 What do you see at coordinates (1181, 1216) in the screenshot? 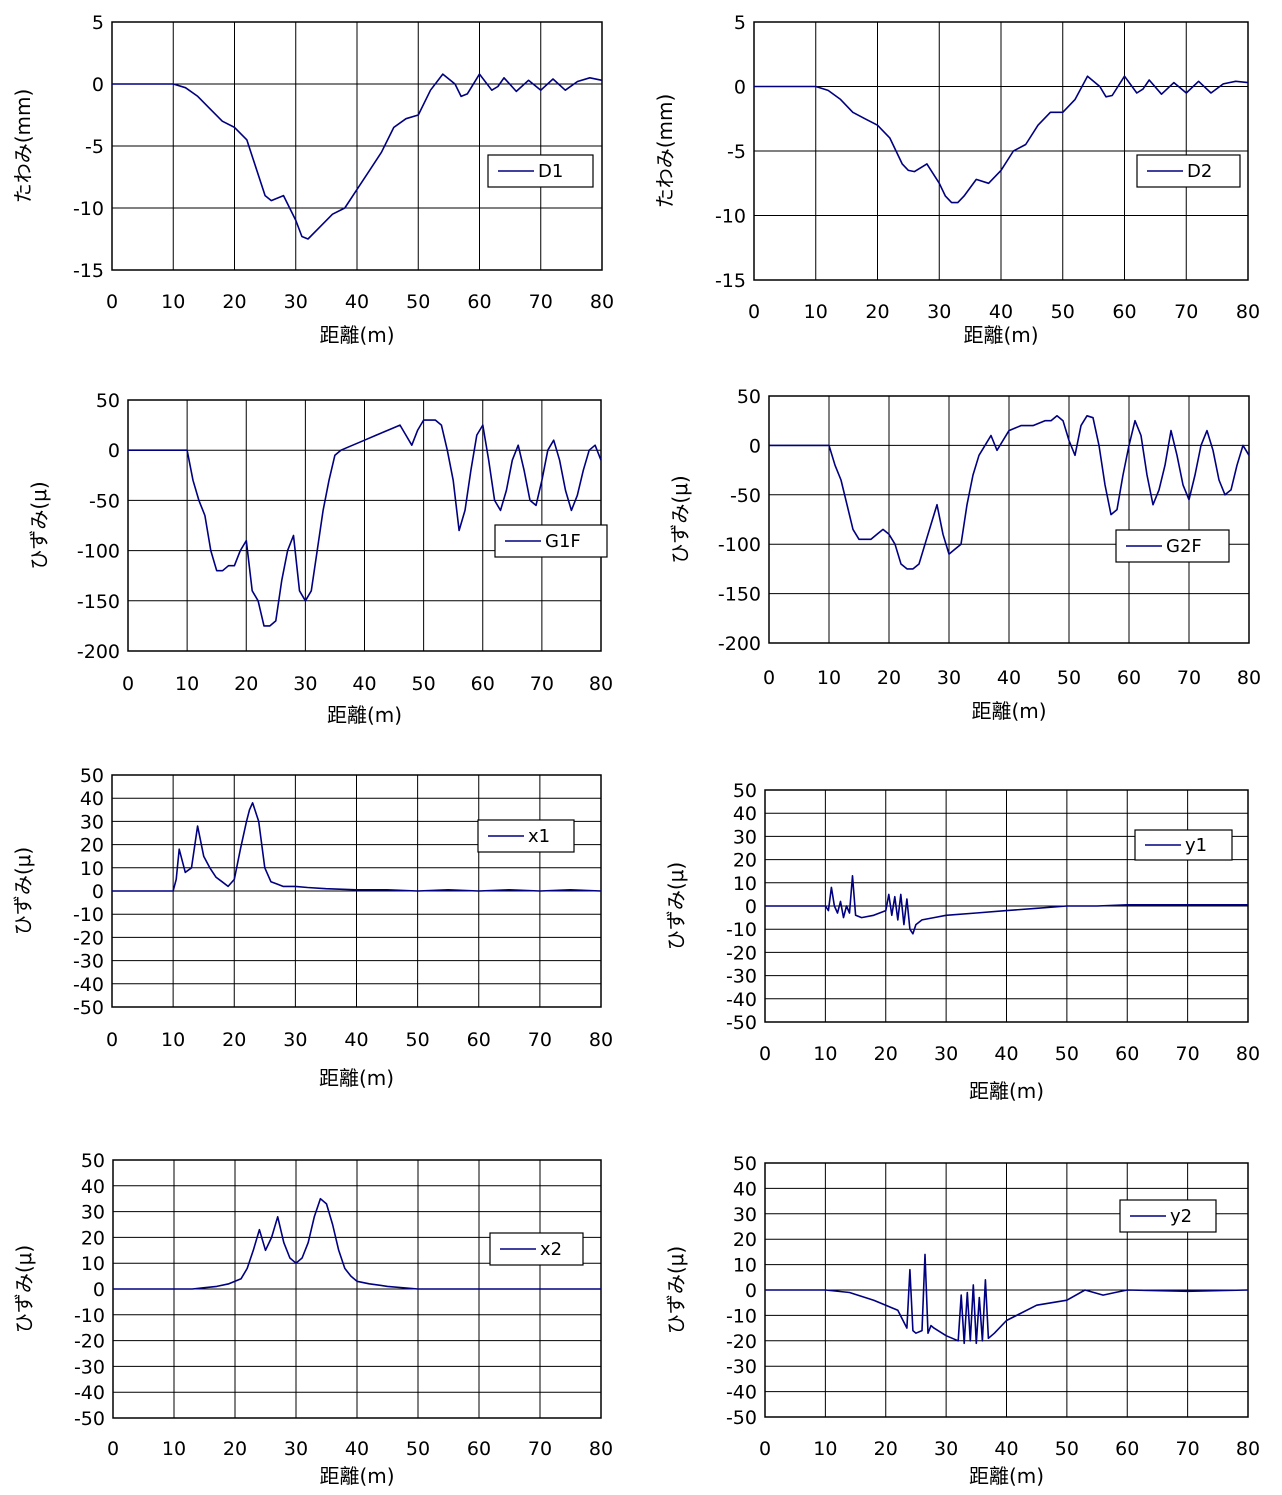
I see `legend-label: y2` at bounding box center [1181, 1216].